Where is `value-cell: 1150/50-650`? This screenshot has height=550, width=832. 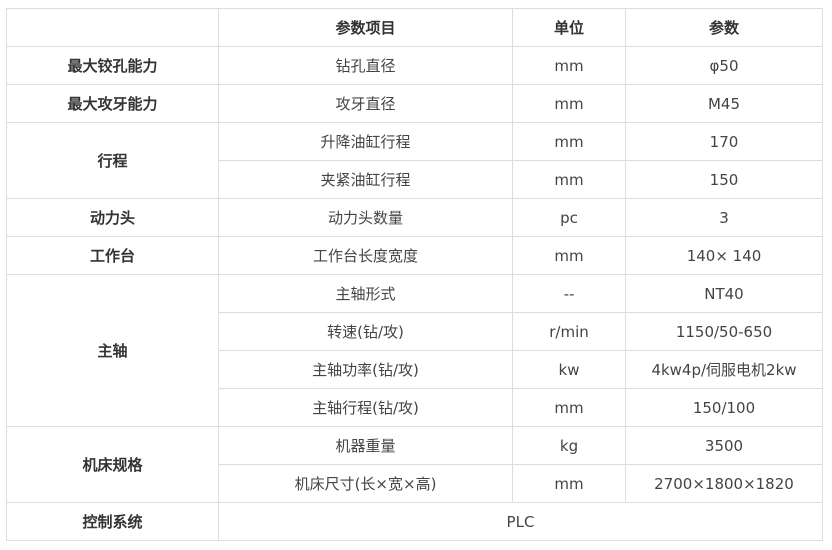 value-cell: 1150/50-650 is located at coordinates (724, 331).